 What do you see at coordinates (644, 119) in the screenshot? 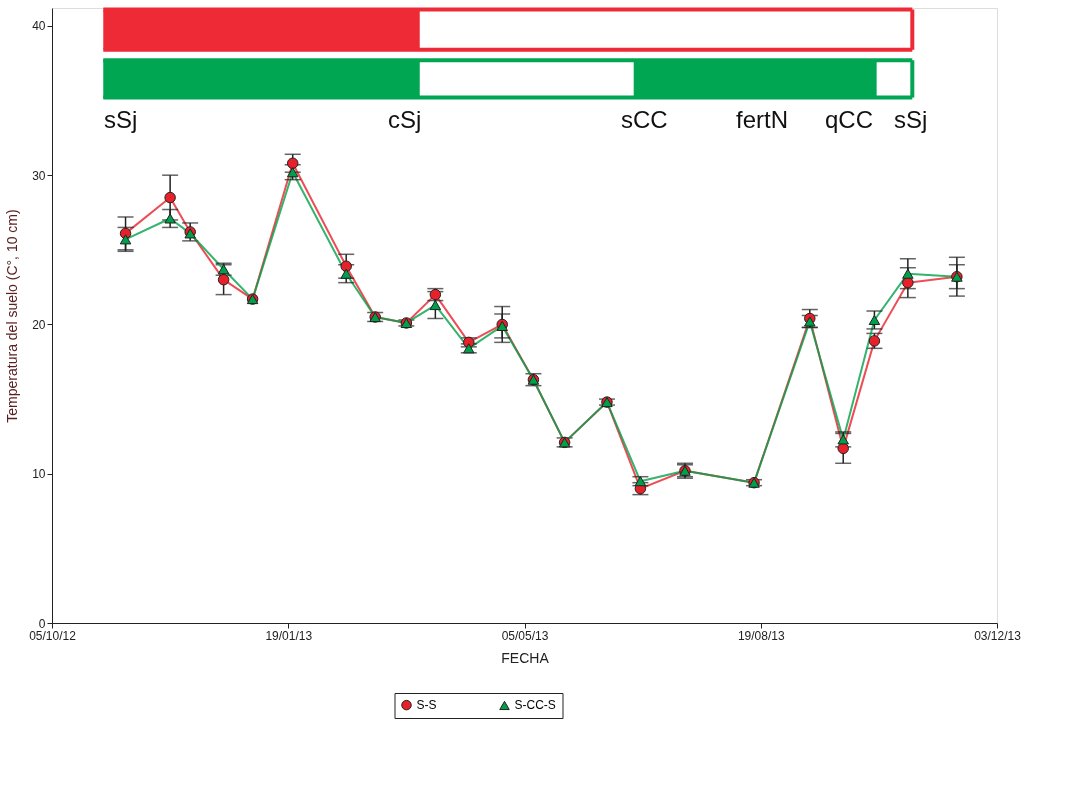
I see `annotation: sCC` at bounding box center [644, 119].